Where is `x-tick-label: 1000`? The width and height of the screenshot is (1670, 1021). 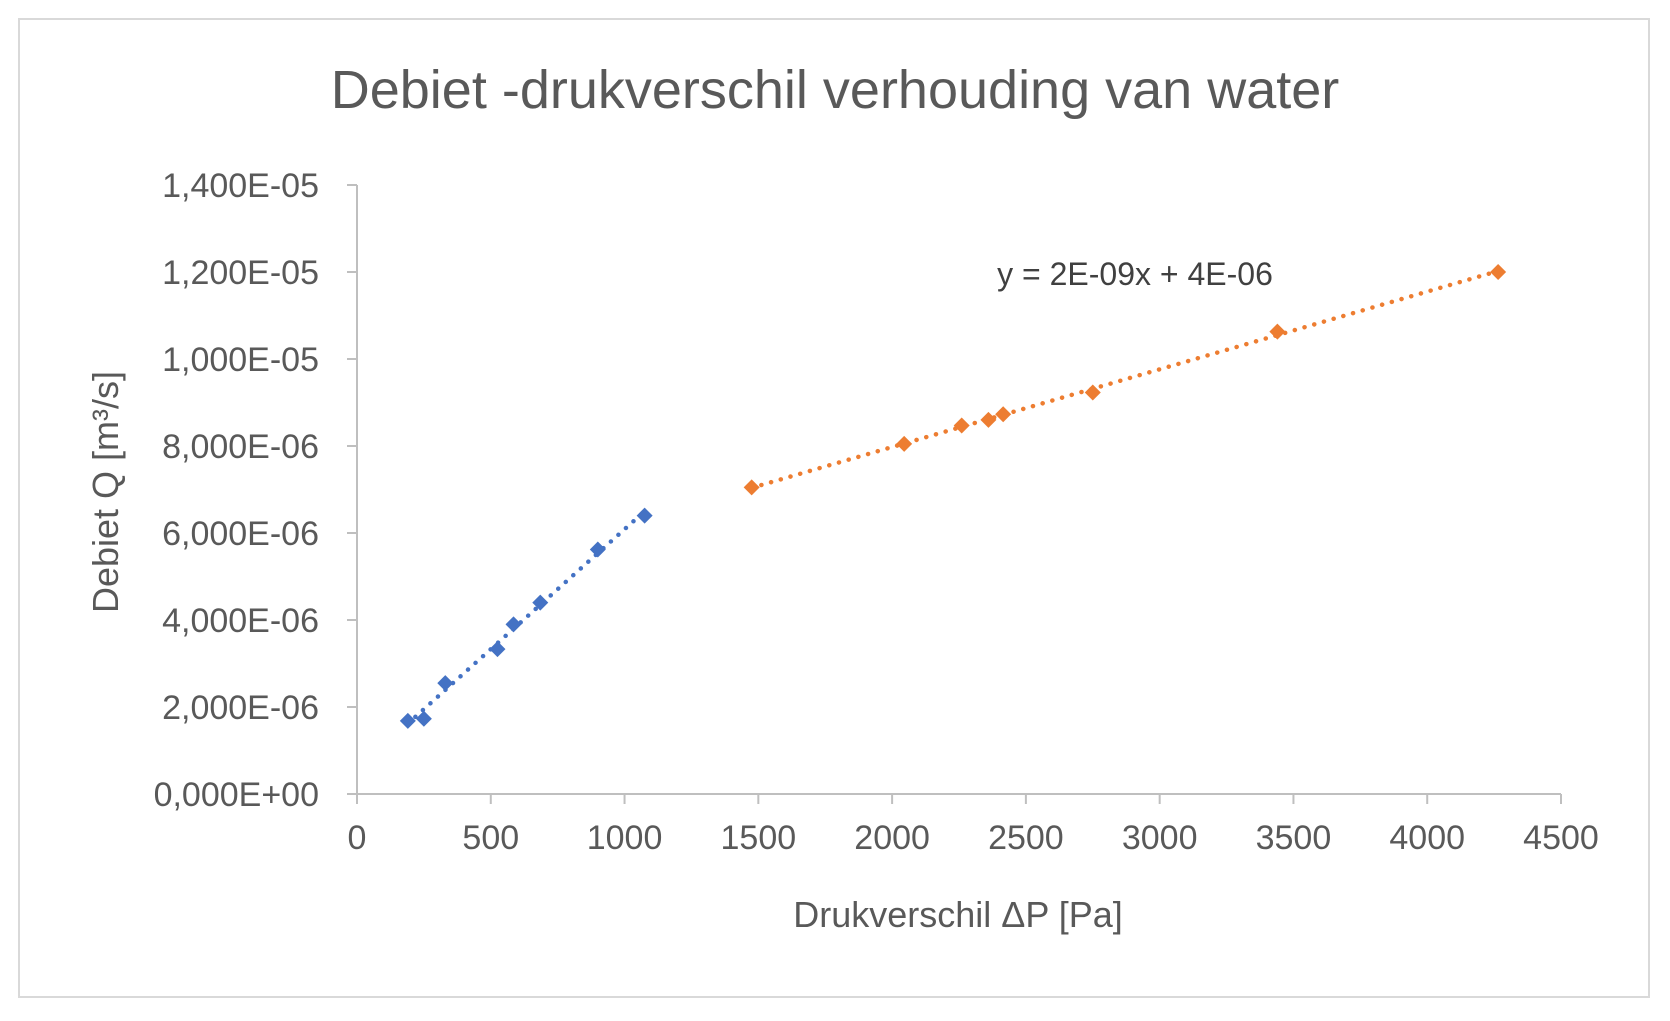 x-tick-label: 1000 is located at coordinates (625, 838).